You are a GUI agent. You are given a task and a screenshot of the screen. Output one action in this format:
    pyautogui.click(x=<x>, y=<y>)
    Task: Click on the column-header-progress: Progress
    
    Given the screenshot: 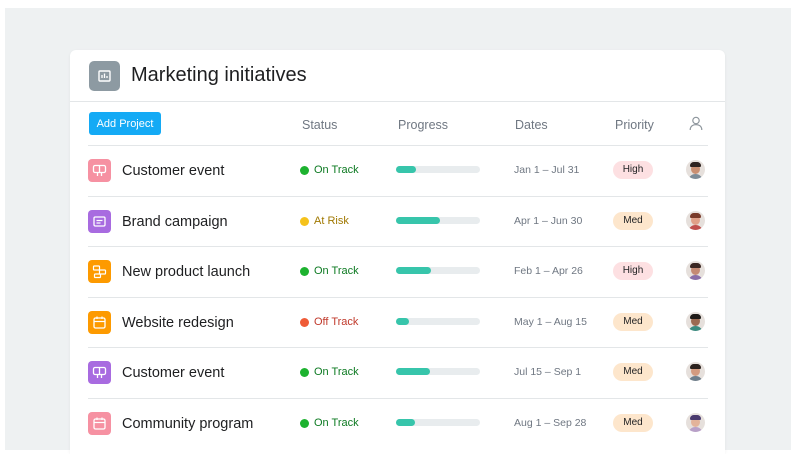 What is the action you would take?
    pyautogui.click(x=423, y=125)
    